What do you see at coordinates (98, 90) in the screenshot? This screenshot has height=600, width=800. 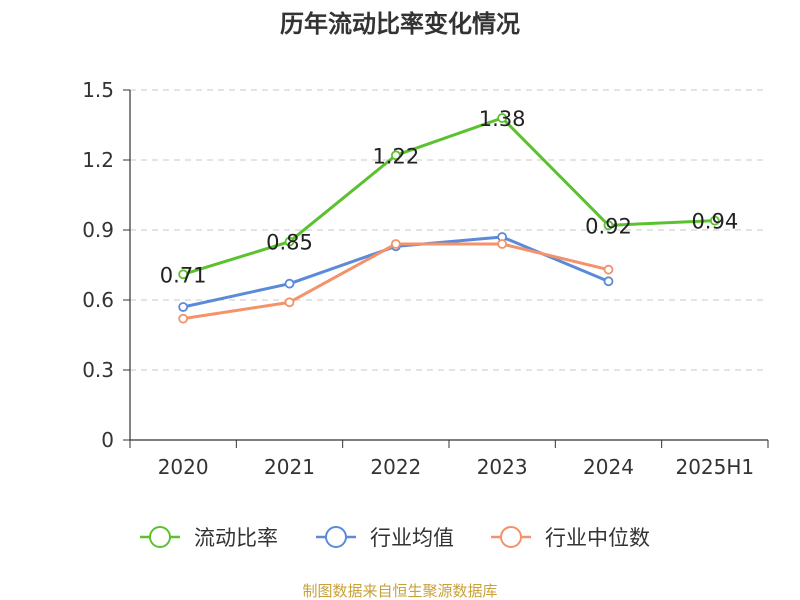 I see `y-tick-label: 1.5` at bounding box center [98, 90].